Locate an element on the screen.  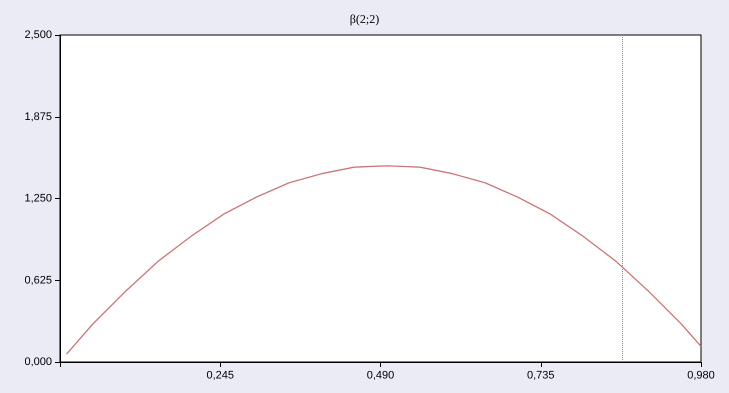
y-tick-label: 2,500 is located at coordinates (38, 35).